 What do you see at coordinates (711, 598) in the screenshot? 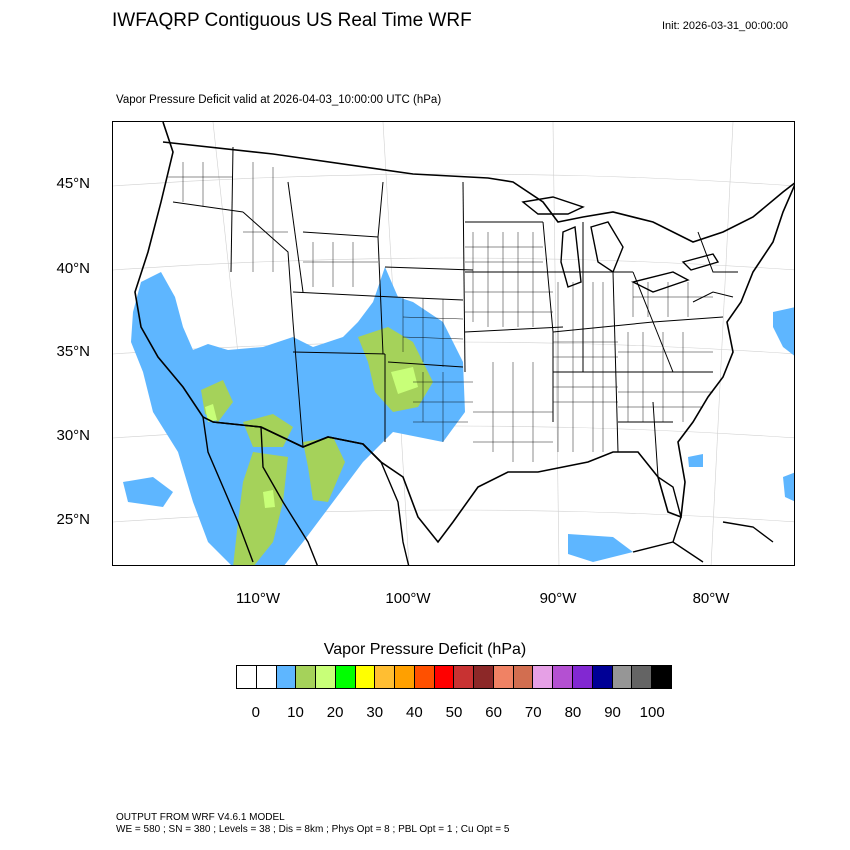
I see `lon-label-80w: 80°W` at bounding box center [711, 598].